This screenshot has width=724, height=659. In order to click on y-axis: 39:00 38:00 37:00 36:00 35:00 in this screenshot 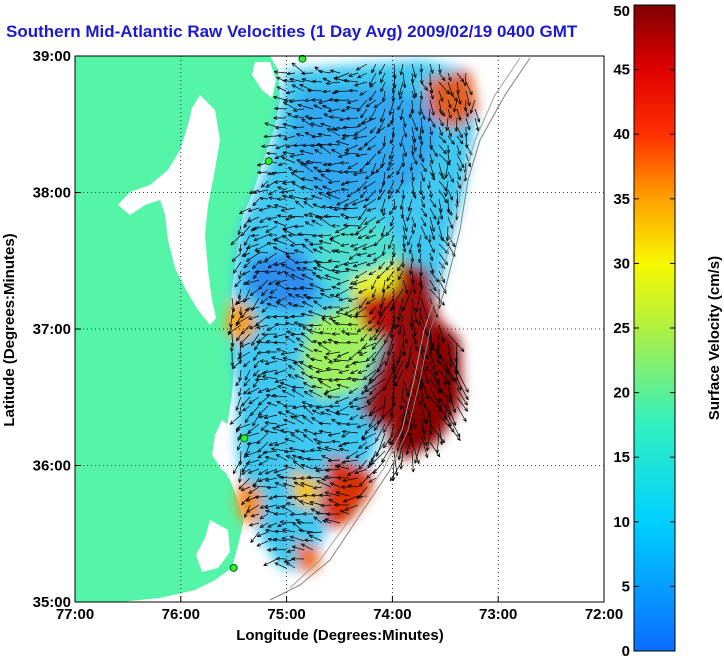, I will do `click(57, 329)`.